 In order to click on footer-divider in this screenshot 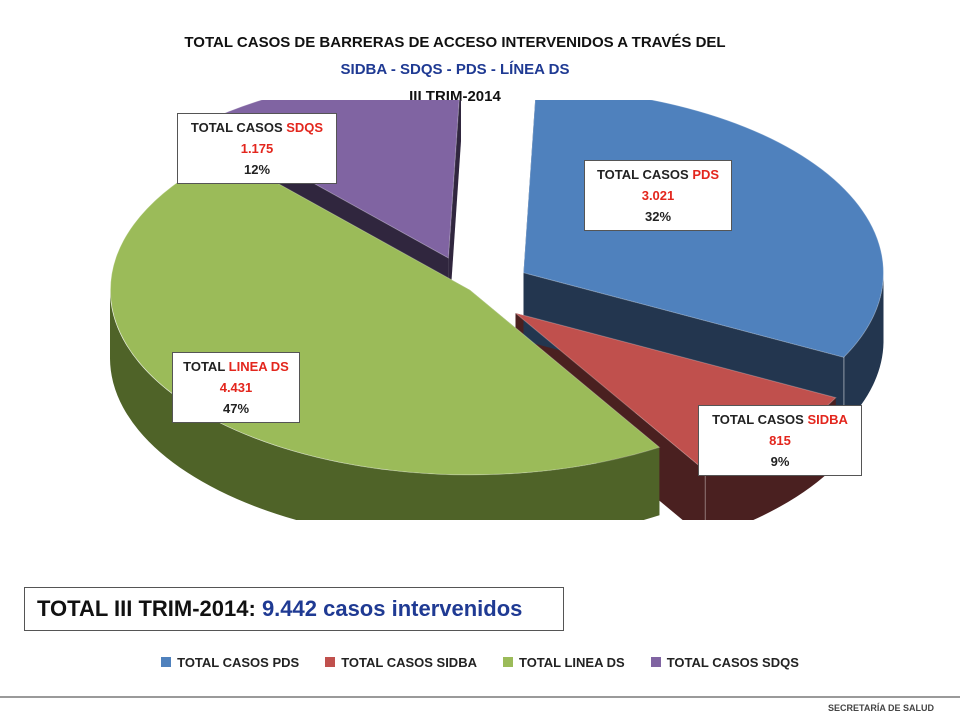, I will do `click(480, 697)`.